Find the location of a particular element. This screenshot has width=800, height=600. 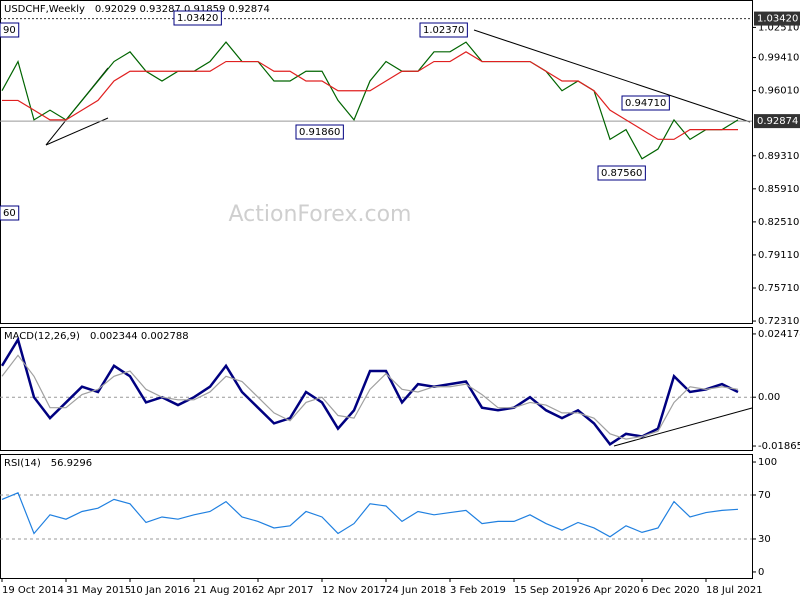

y-tick-label: 0.89310 is located at coordinates (778, 156).